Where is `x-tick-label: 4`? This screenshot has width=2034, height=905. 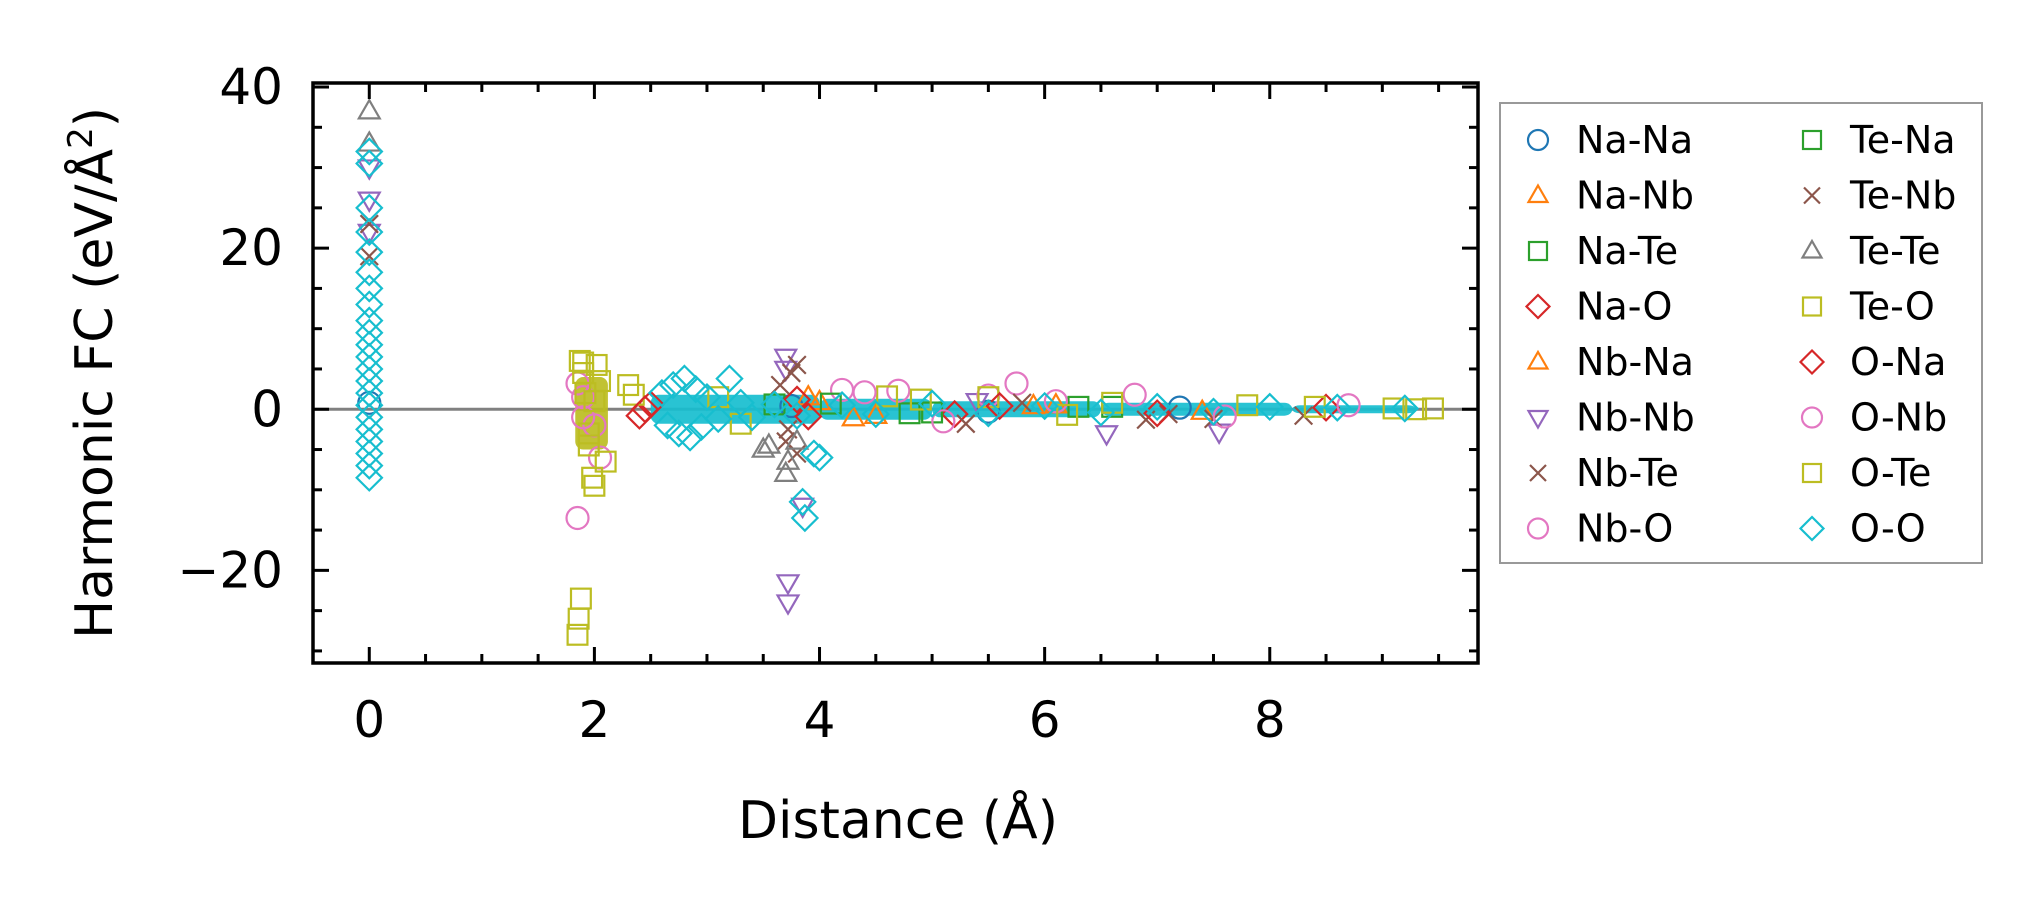
x-tick-label: 4 is located at coordinates (820, 720).